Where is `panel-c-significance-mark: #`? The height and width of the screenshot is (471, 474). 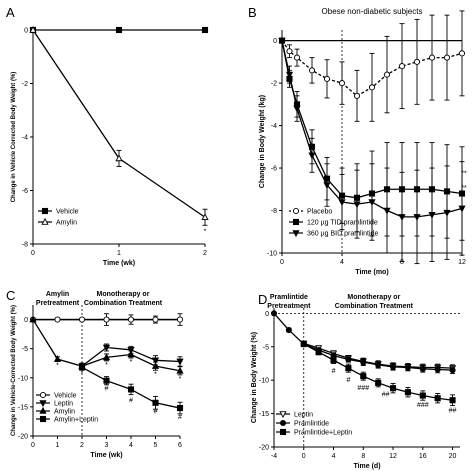 panel-c-significance-mark: # is located at coordinates (156, 411).